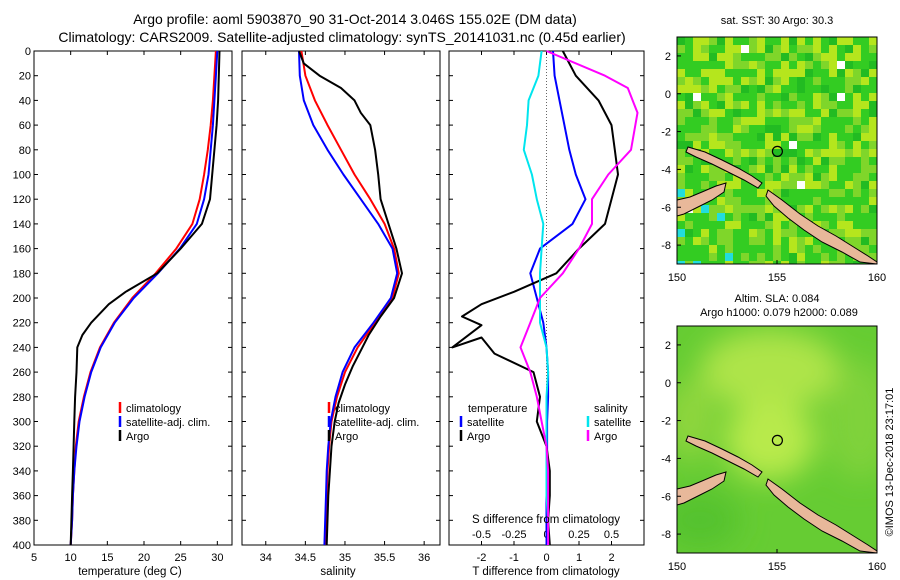  Describe the element at coordinates (485, 423) in the screenshot. I see `legend-label-t-satellite: satellite` at that location.